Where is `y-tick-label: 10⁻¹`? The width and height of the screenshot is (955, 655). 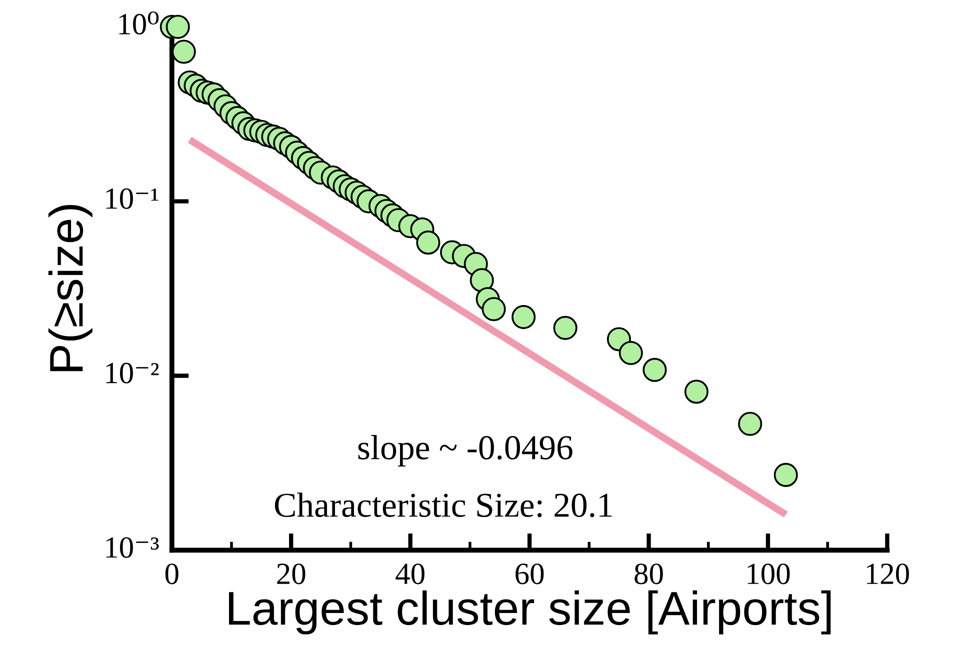
y-tick-label: 10⁻¹ is located at coordinates (132, 198).